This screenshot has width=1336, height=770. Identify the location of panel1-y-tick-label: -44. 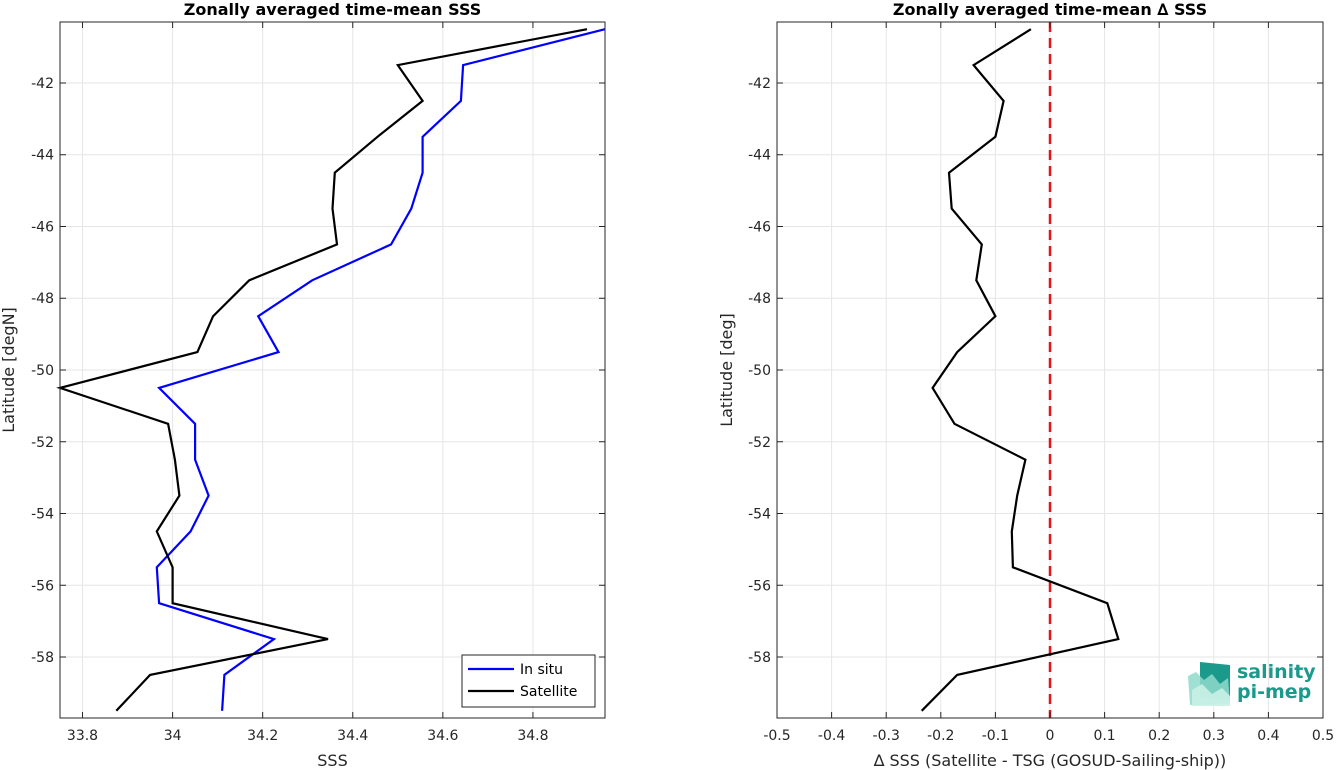
(759, 156).